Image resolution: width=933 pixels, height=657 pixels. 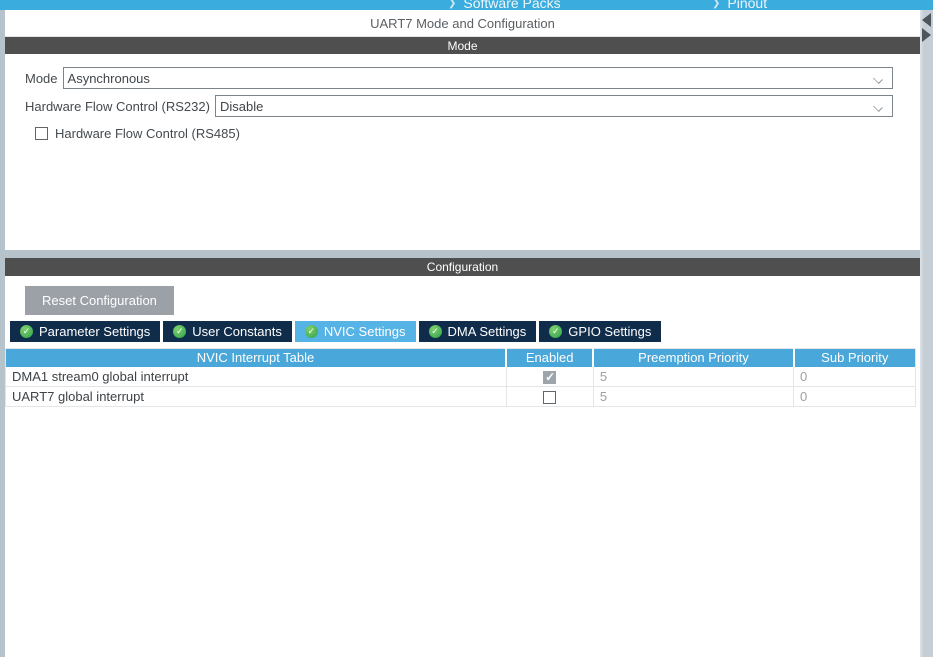 I want to click on configuration-section-header: Configuration, so click(x=462, y=267).